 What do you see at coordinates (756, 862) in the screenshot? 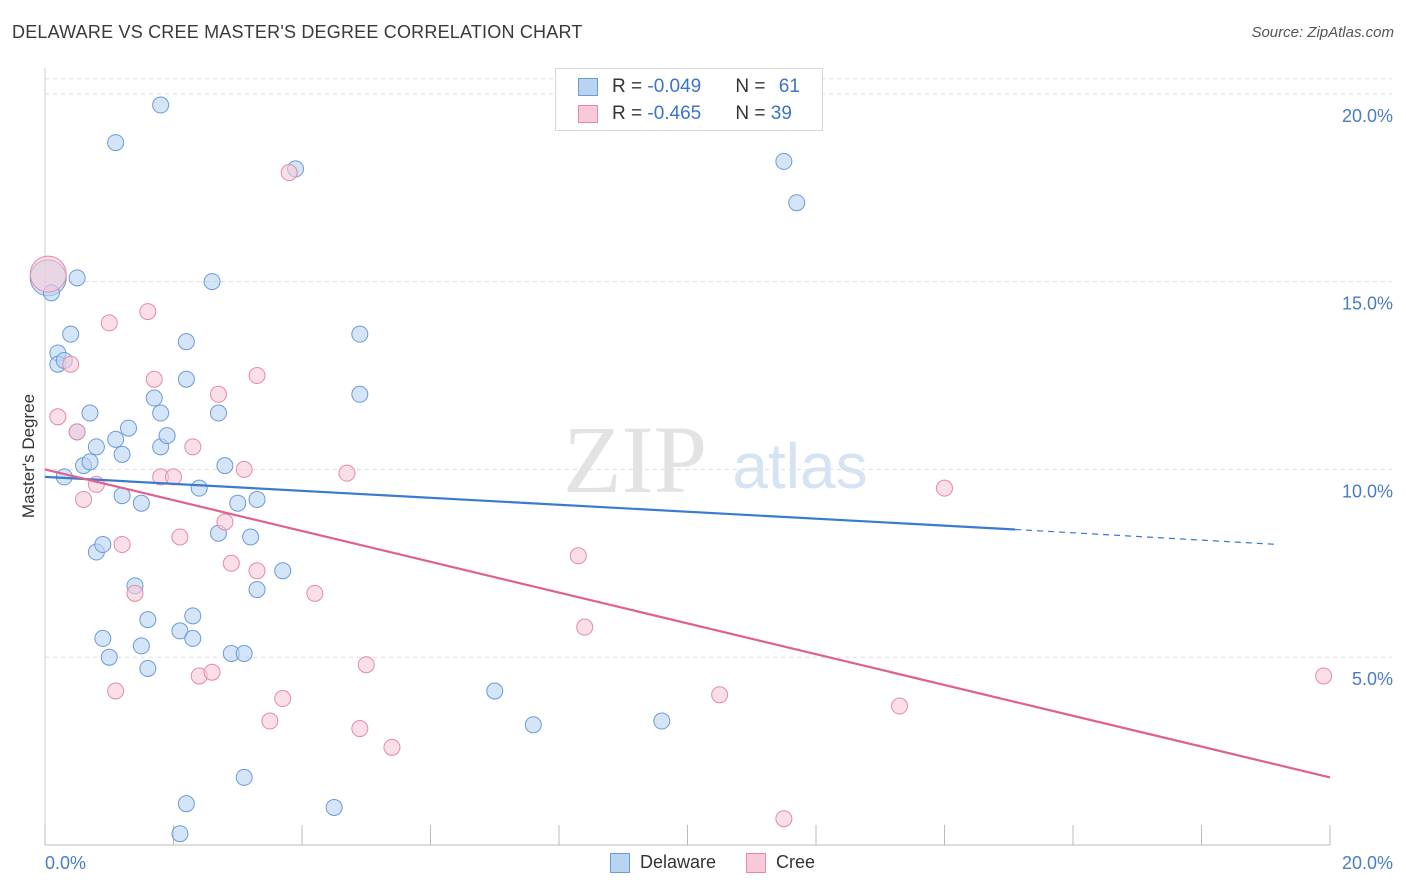
I see `cree-legend-swatch` at bounding box center [756, 862].